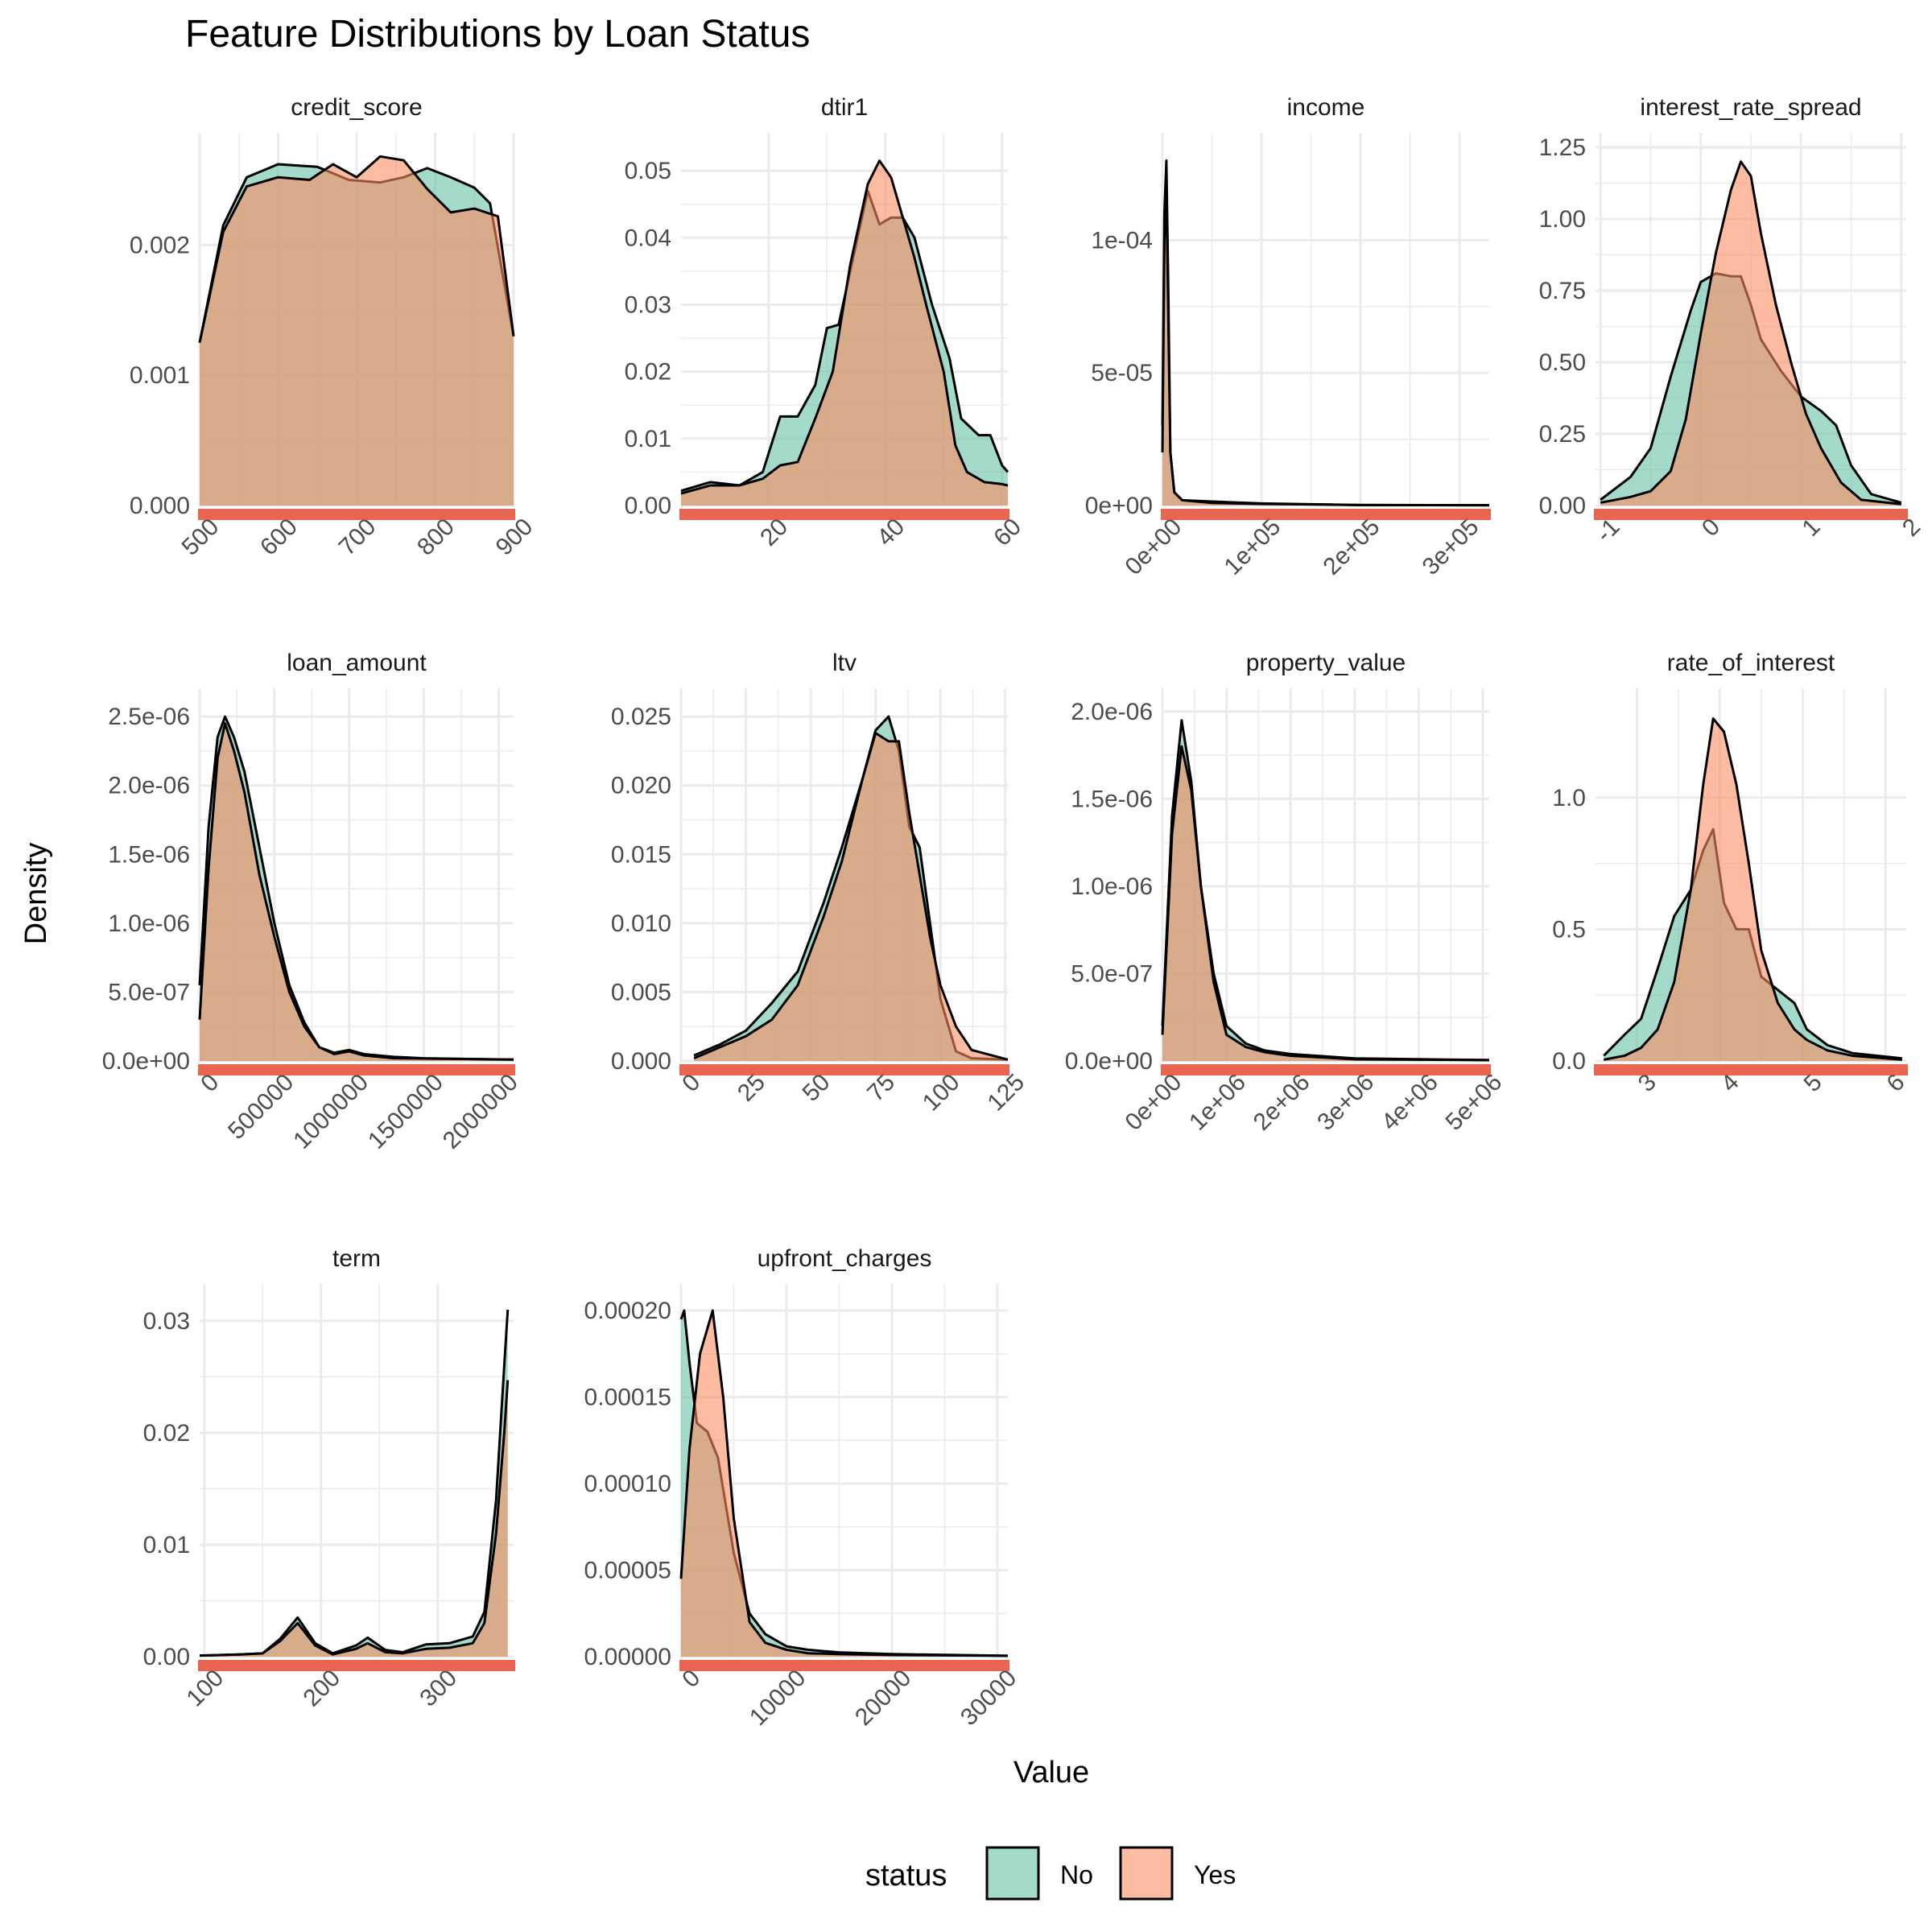  Describe the element at coordinates (358, 537) in the screenshot. I see `x-tick-label: 700` at that location.